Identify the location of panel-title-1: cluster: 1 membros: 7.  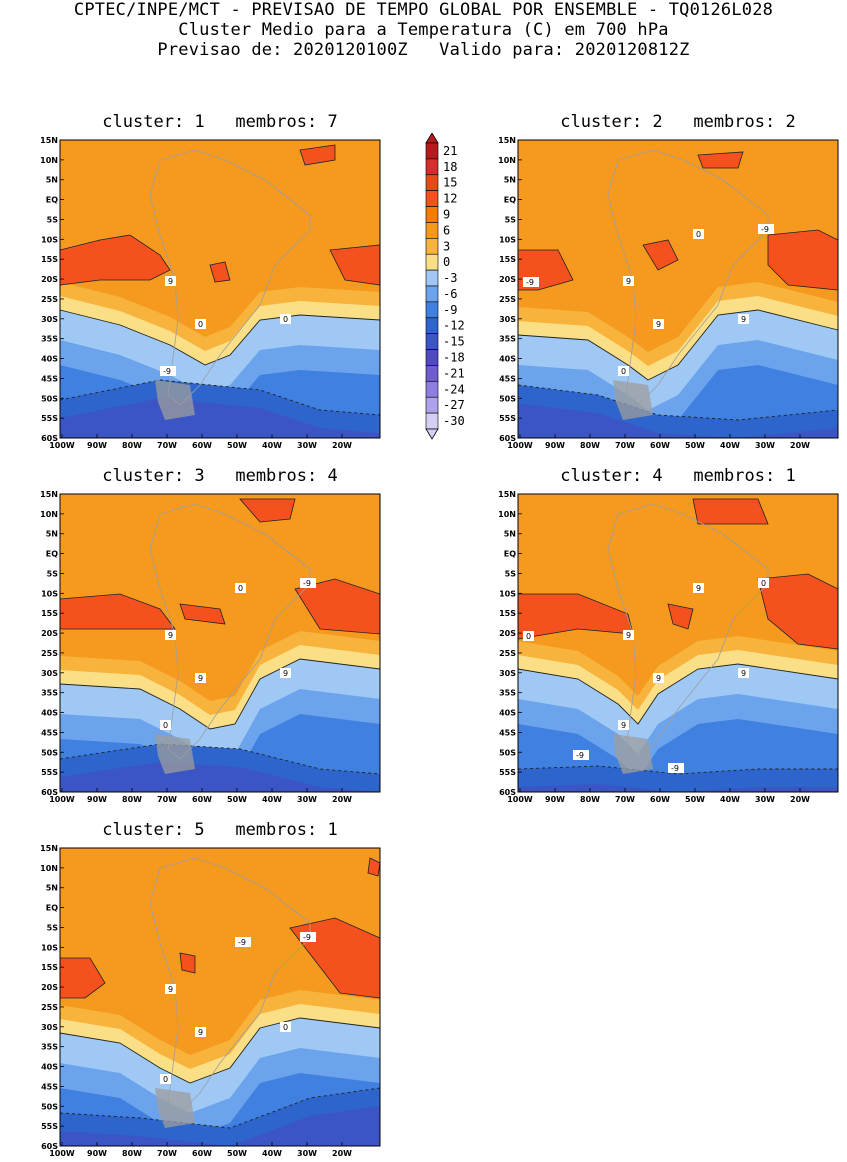
(220, 122).